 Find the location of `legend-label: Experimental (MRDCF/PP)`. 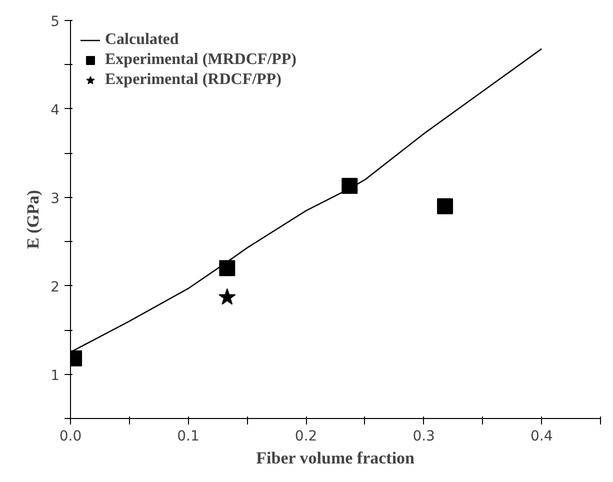

legend-label: Experimental (MRDCF/PP) is located at coordinates (201, 60).